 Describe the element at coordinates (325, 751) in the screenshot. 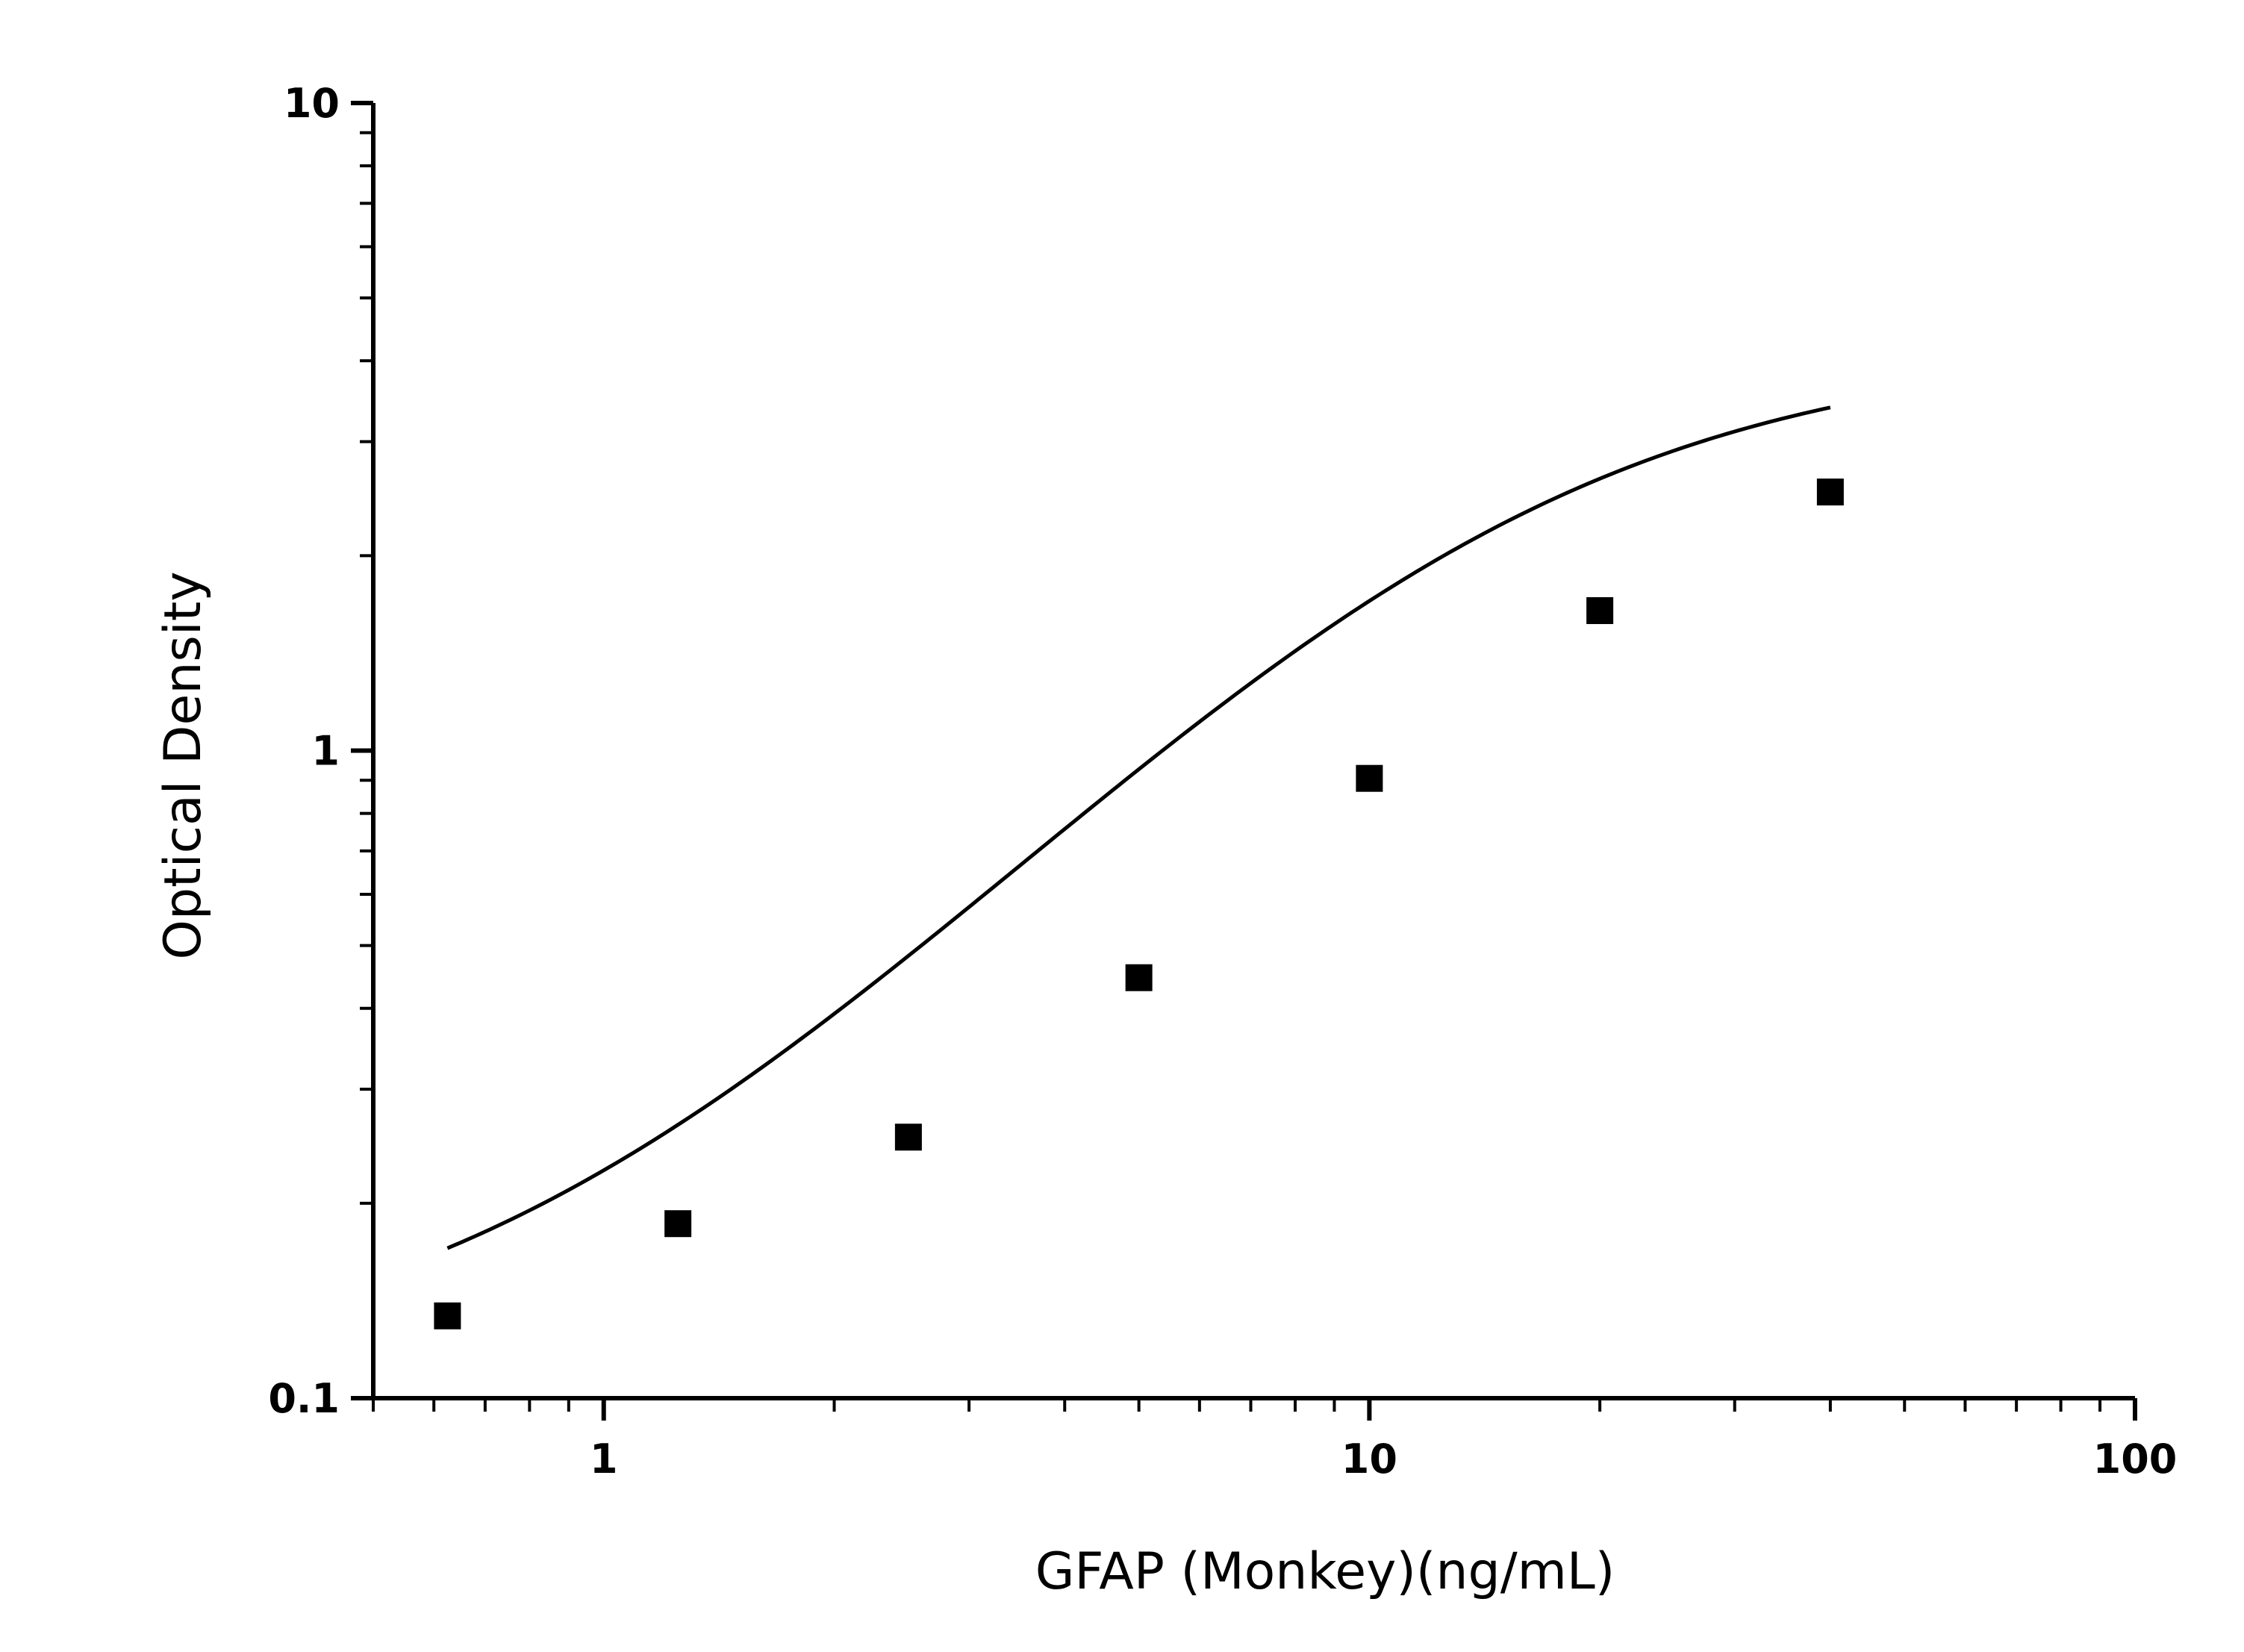

I see `y-tick-label: 1` at that location.